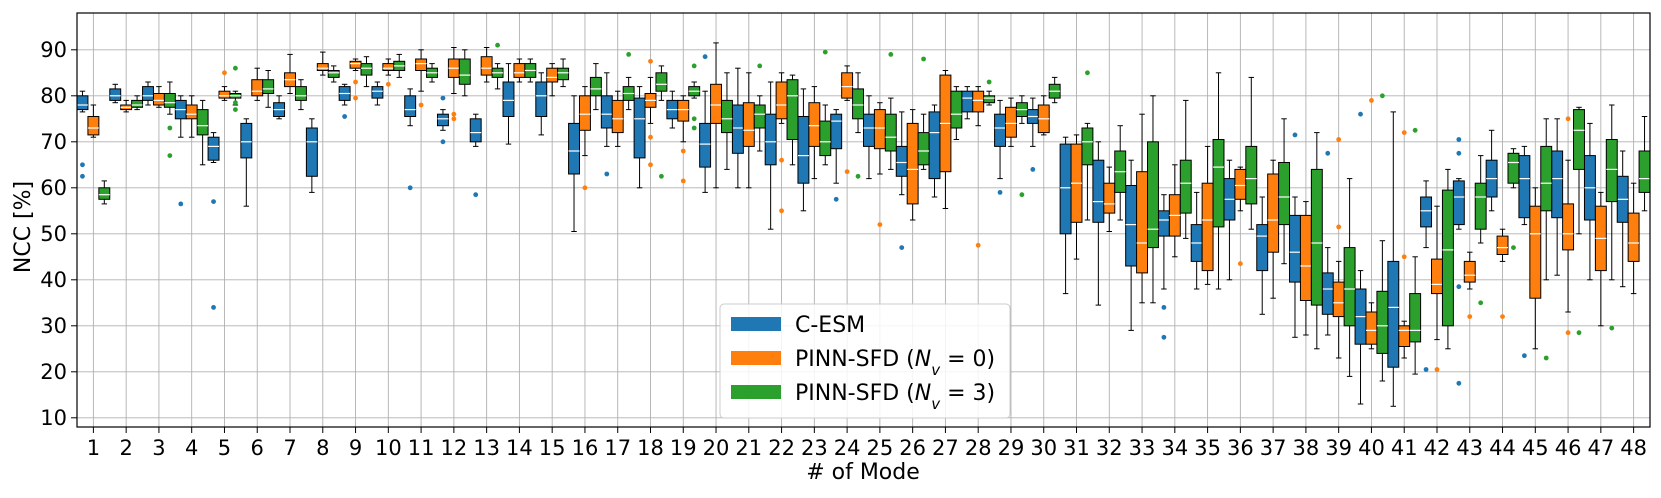 Image resolution: width=1661 pixels, height=498 pixels. I want to click on x-axis-title: # of Mode, so click(863, 472).